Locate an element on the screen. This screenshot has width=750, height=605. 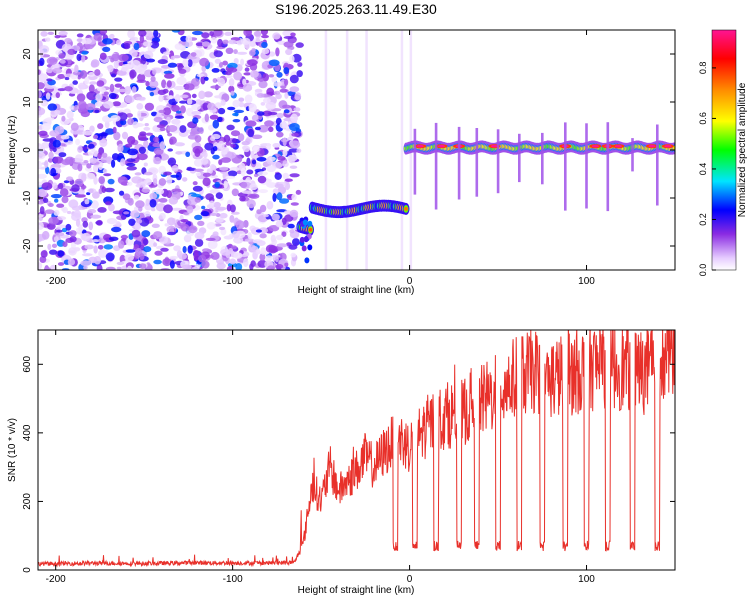
chart-title: S196.2025.263.11.49.E30 is located at coordinates (356, 9).